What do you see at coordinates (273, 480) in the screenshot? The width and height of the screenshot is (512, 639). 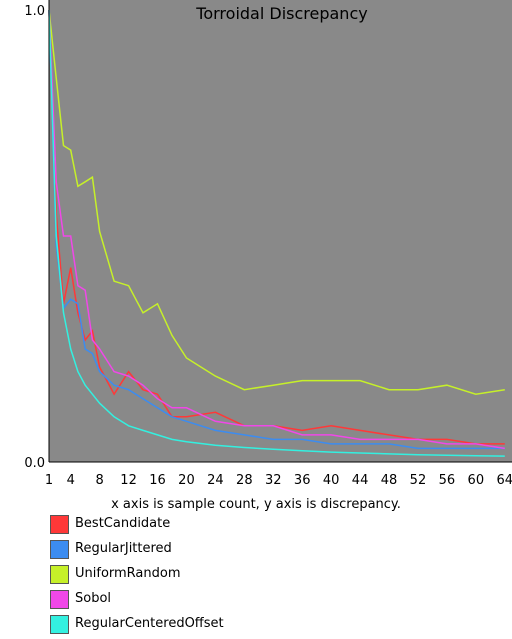 I see `x-tick-label: 32` at bounding box center [273, 480].